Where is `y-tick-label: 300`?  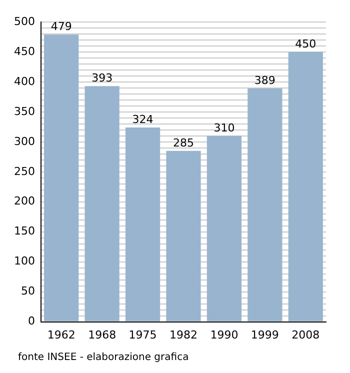 y-tick-label: 300 is located at coordinates (24, 141).